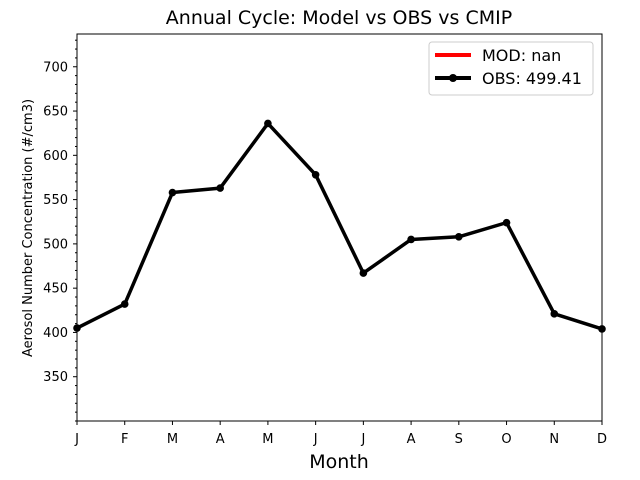  I want to click on legend-label-mod: MOD: nan, so click(521, 55).